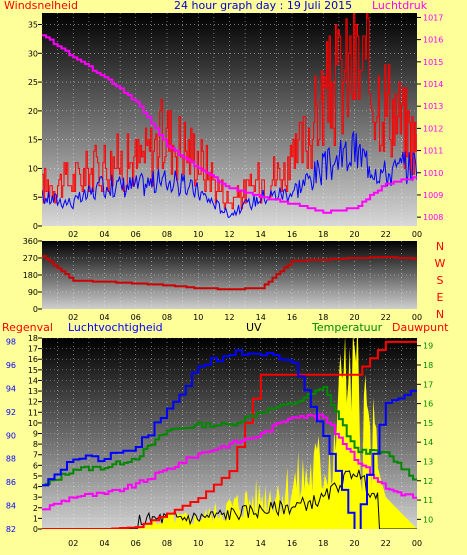 This screenshot has width=467, height=555. I want to click on pressure-label: Luchtdruk, so click(400, 6).